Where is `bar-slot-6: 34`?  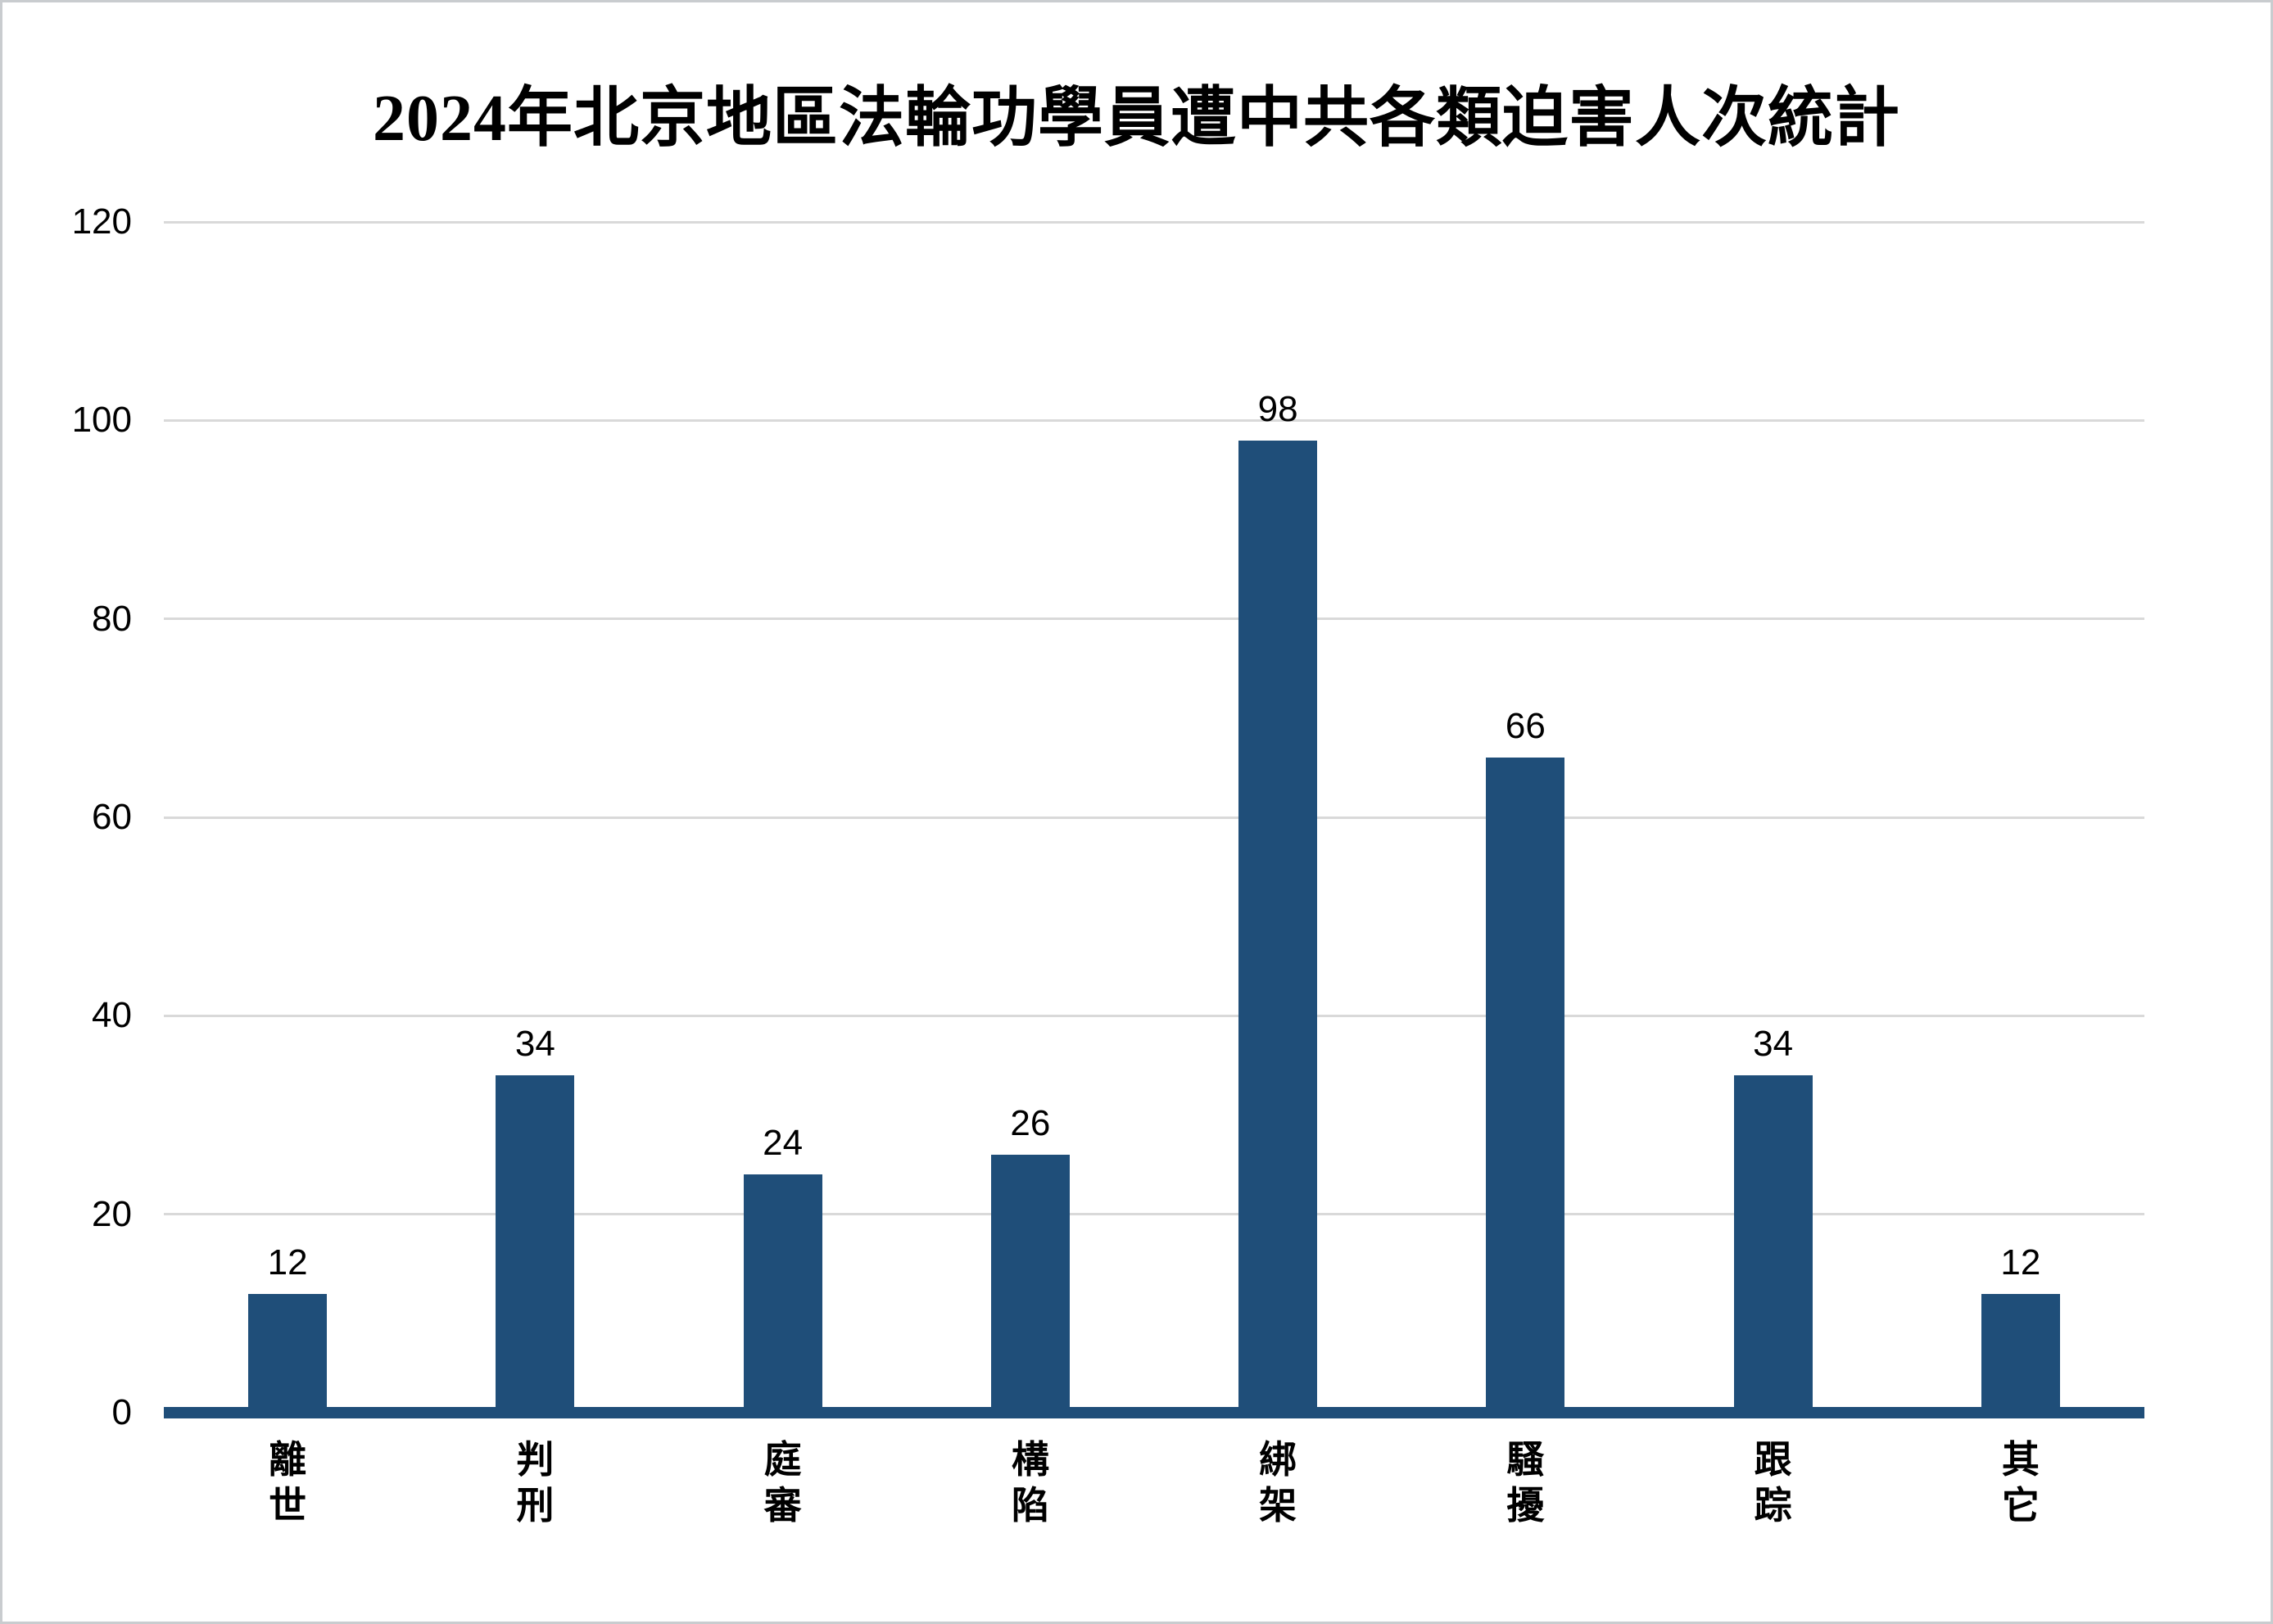 bar-slot-6: 34 is located at coordinates (1773, 817).